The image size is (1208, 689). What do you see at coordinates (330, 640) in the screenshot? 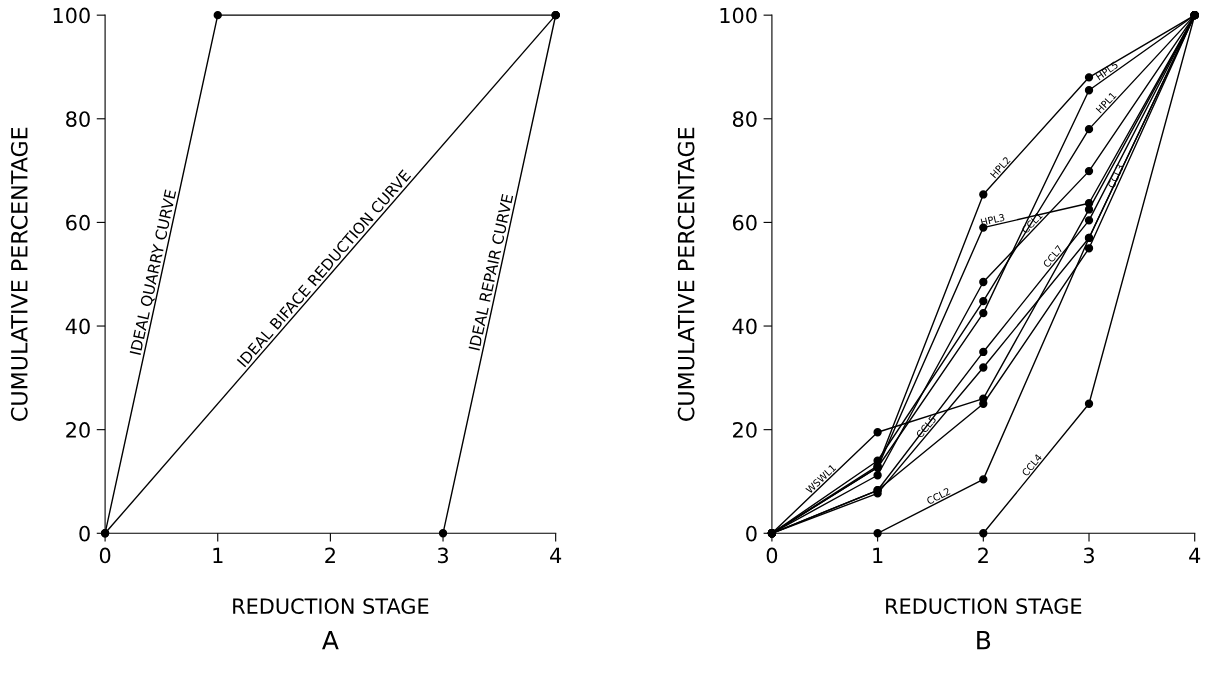
I see `text: A` at bounding box center [330, 640].